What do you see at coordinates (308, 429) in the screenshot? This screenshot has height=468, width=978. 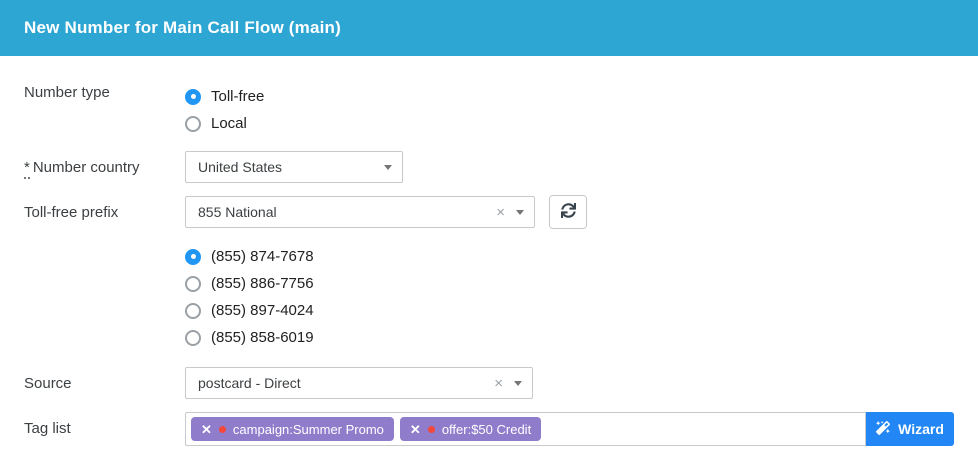 I see `tag-chip-label: campaign:Summer Promo` at bounding box center [308, 429].